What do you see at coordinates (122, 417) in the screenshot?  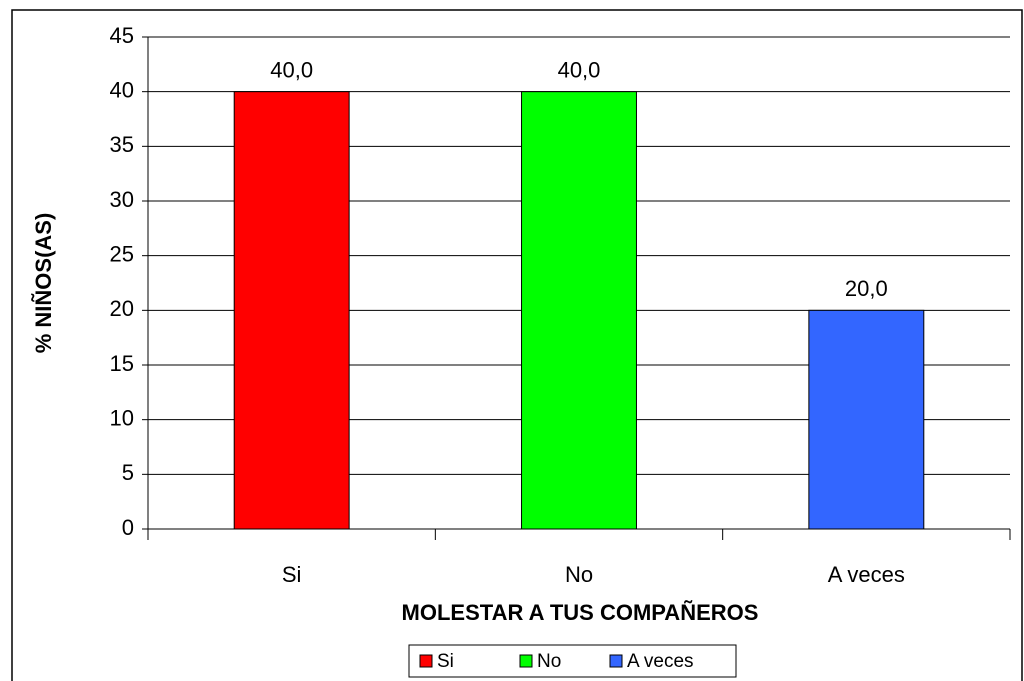 I see `y-tick-label: 10` at bounding box center [122, 417].